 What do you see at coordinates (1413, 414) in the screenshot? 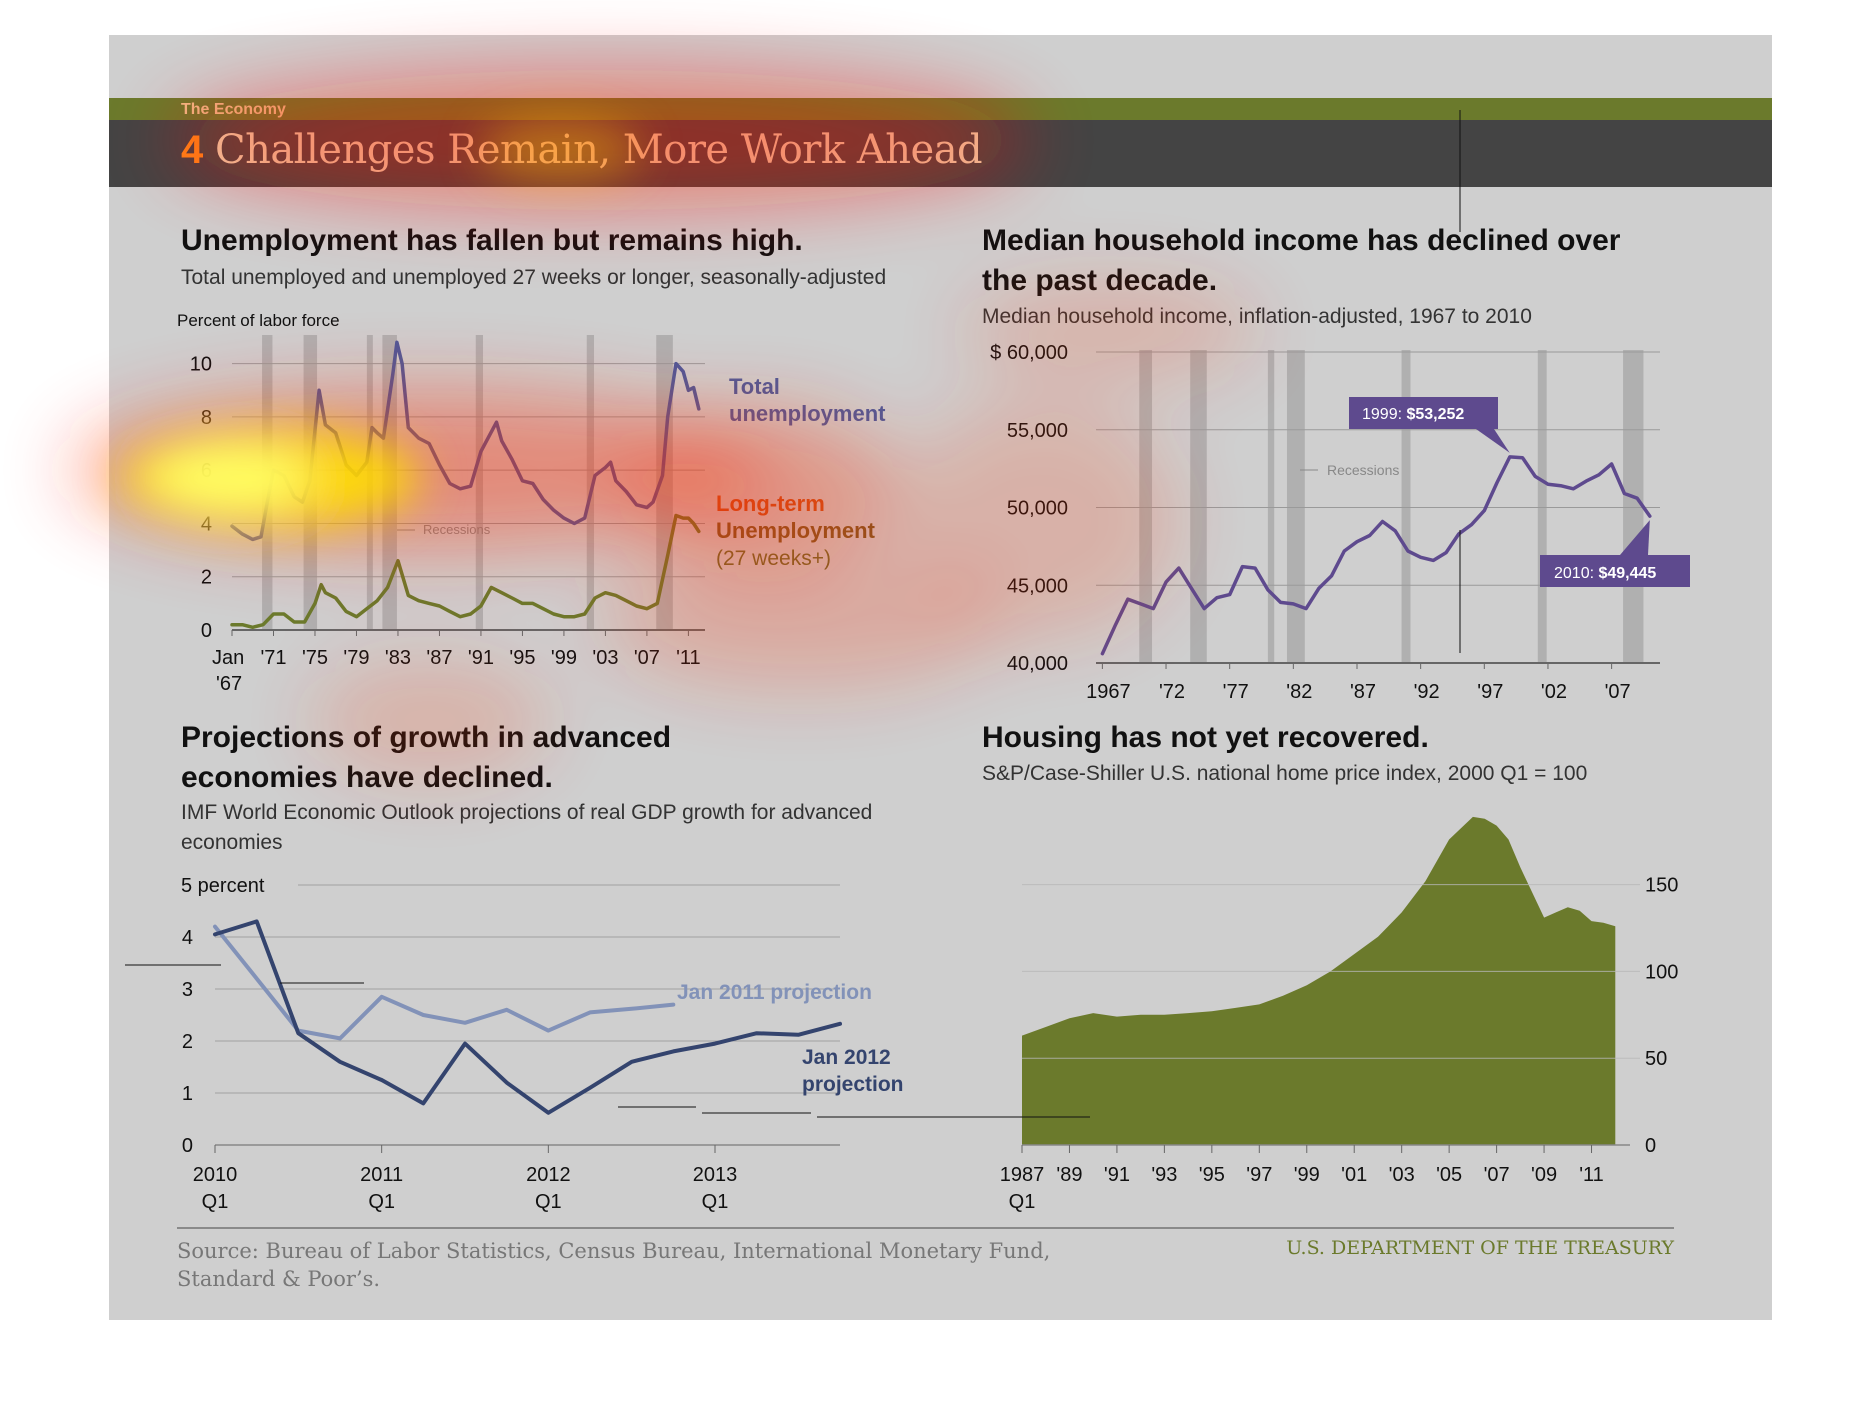
I see `callout-1999-label: 1999: $53,252` at bounding box center [1413, 414].